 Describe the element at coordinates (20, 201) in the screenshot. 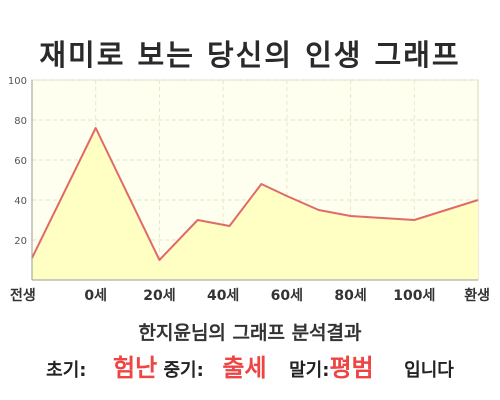

I see `y-tick-label: 40` at that location.